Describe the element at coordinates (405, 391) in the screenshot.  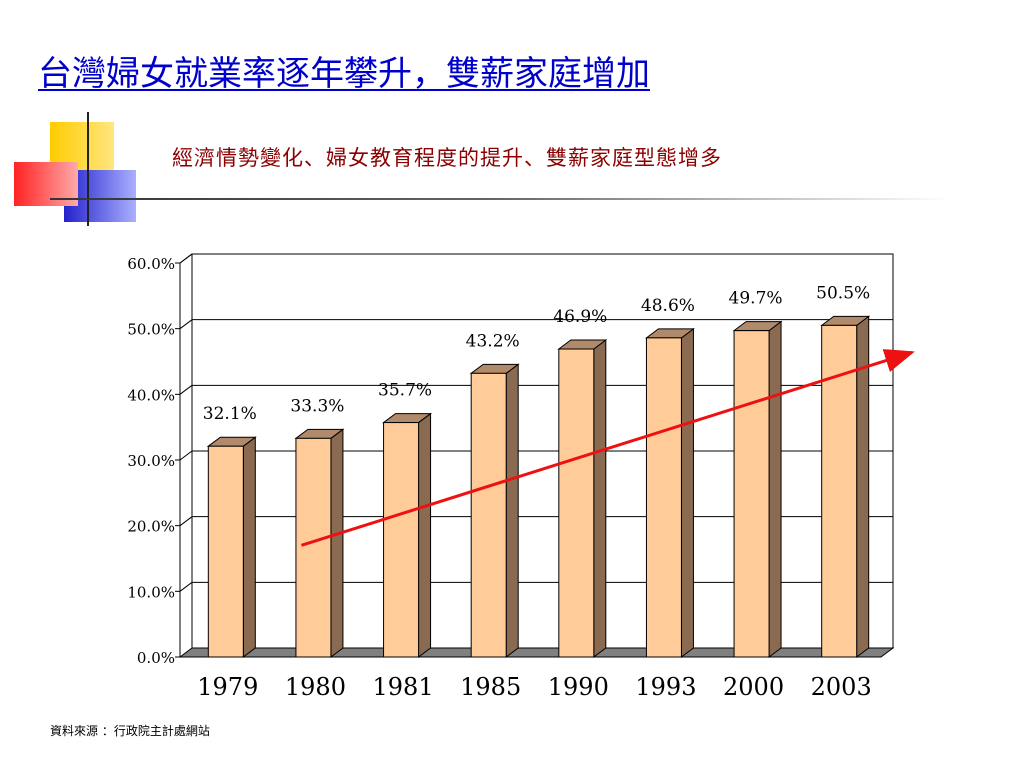
I see `data-label-1981: 35.7%` at that location.